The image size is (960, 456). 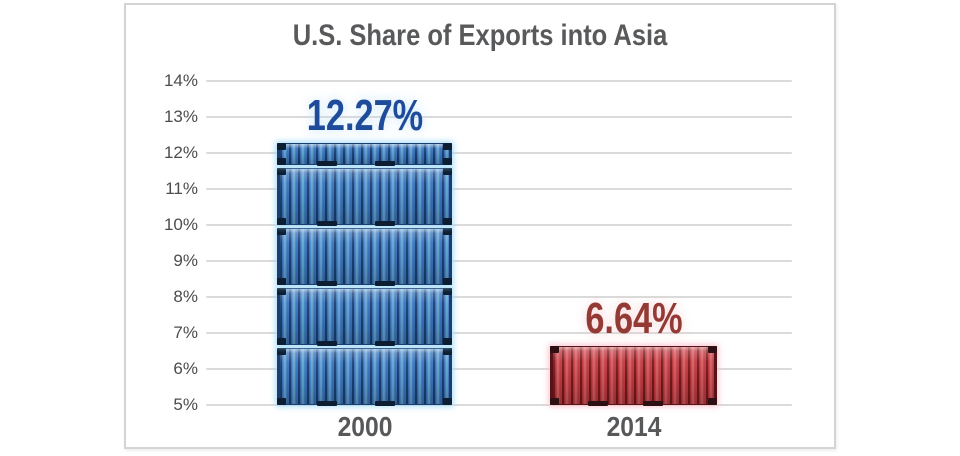 What do you see at coordinates (180, 116) in the screenshot?
I see `y-tick-label: 13%` at bounding box center [180, 116].